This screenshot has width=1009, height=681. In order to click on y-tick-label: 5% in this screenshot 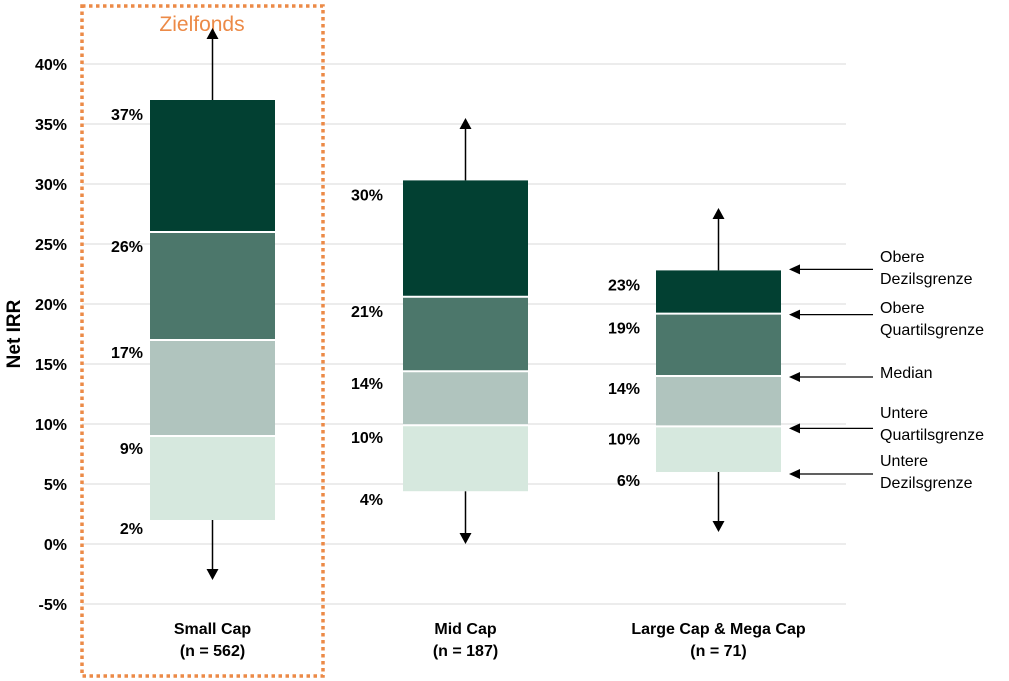, I will do `click(55, 485)`.